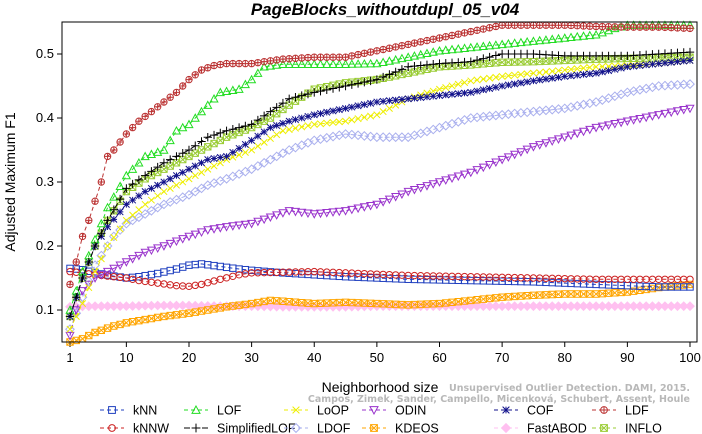 The width and height of the screenshot is (702, 434). What do you see at coordinates (240, 428) in the screenshot?
I see `legend-item-simplifiedlof: SimplifiedLOF` at bounding box center [240, 428].